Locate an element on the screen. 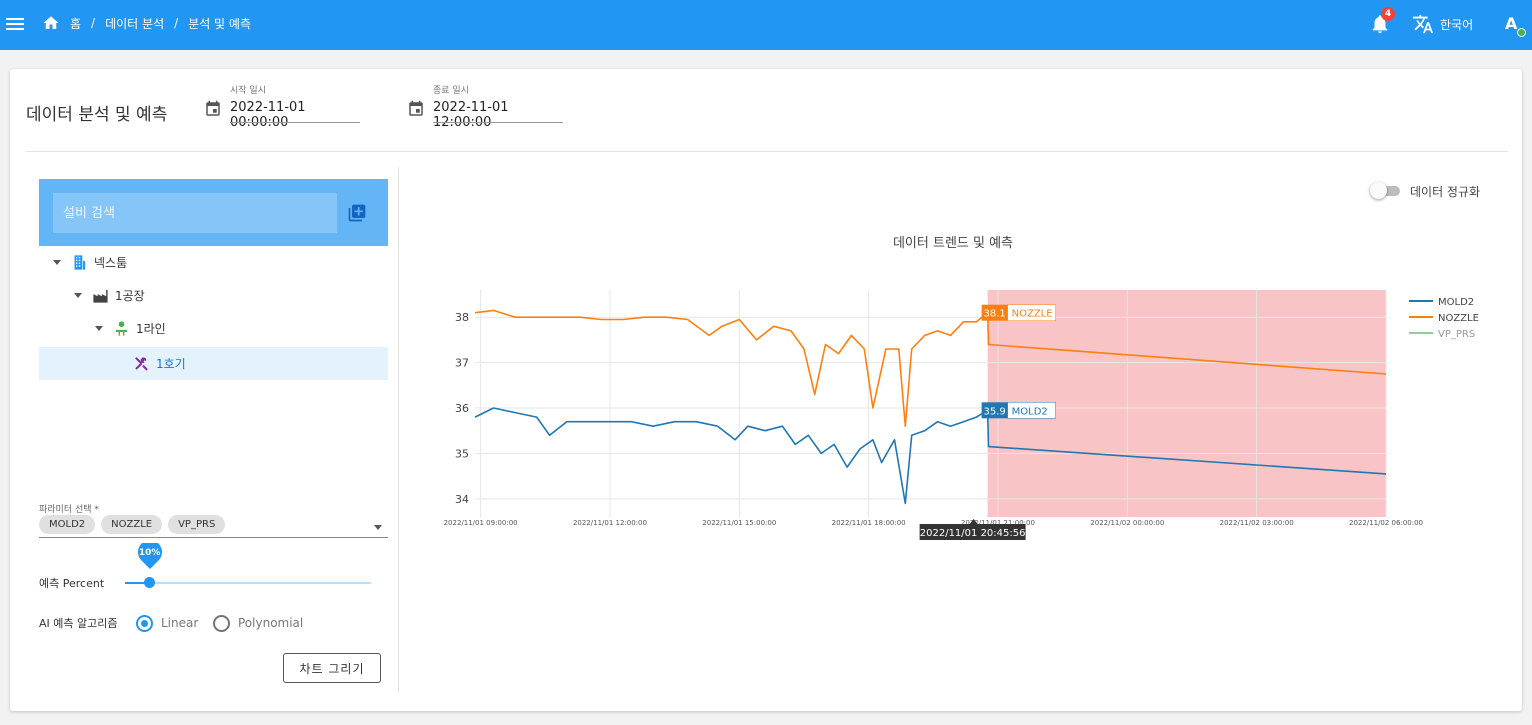  y-tick-label: 34 is located at coordinates (462, 499).